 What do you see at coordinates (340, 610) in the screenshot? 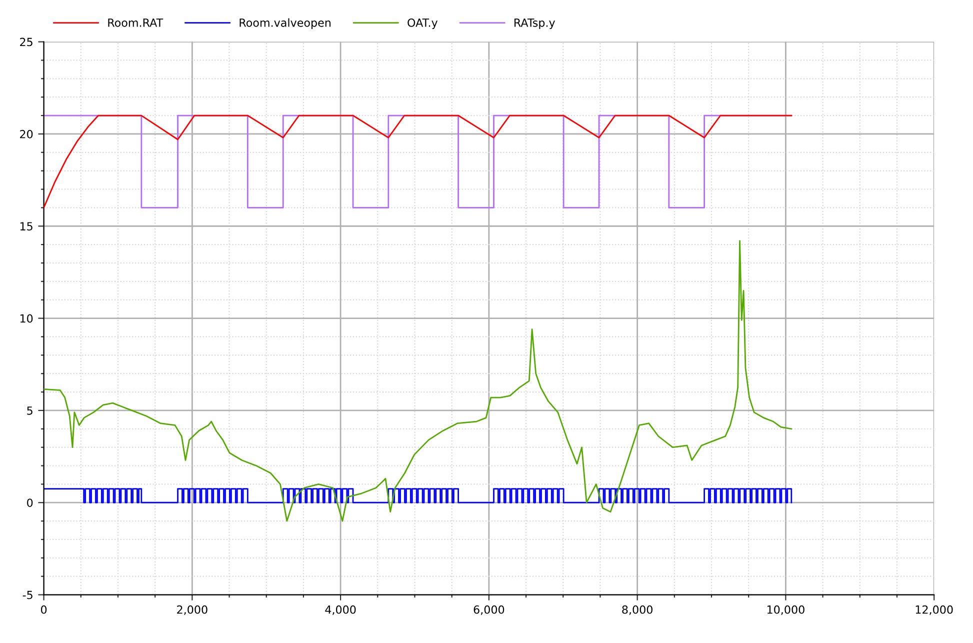
I see `x-tick-label: 4,000` at bounding box center [340, 610].